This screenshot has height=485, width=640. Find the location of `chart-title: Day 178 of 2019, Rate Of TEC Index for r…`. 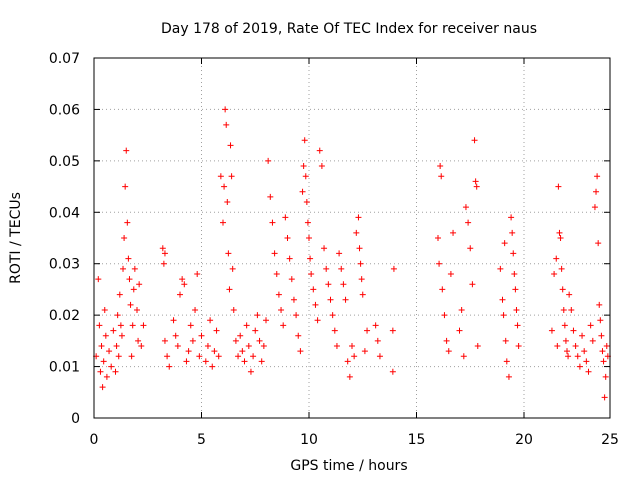

chart-title: Day 178 of 2019, Rate Of TEC Index for r… is located at coordinates (349, 29).